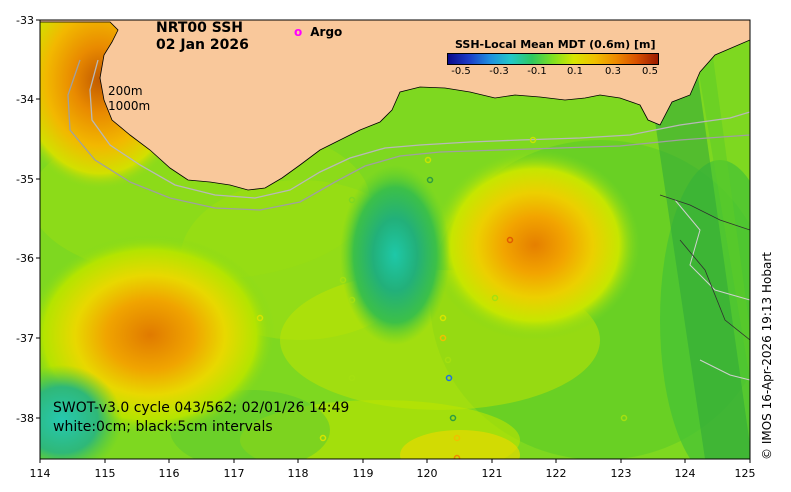 This screenshot has height=492, width=791. Describe the element at coordinates (25, 418) in the screenshot. I see `y-tick-label: -38` at that location.